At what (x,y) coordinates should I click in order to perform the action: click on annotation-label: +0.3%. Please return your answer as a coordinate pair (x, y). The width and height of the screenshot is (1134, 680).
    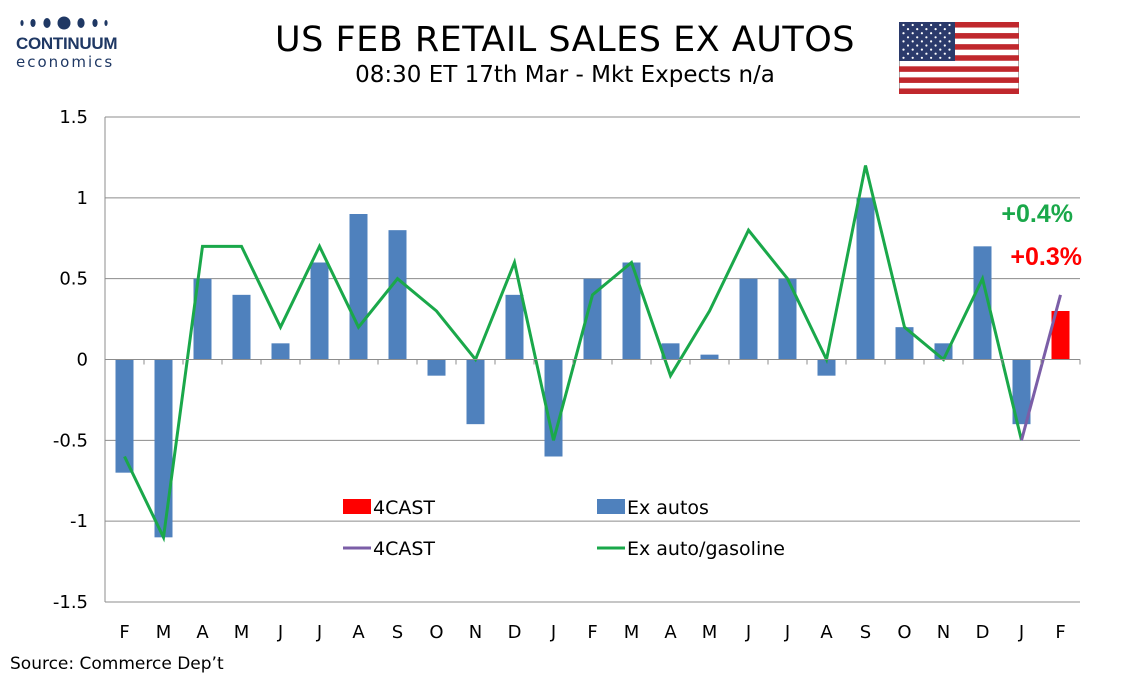
    Looking at the image, I should click on (1046, 257).